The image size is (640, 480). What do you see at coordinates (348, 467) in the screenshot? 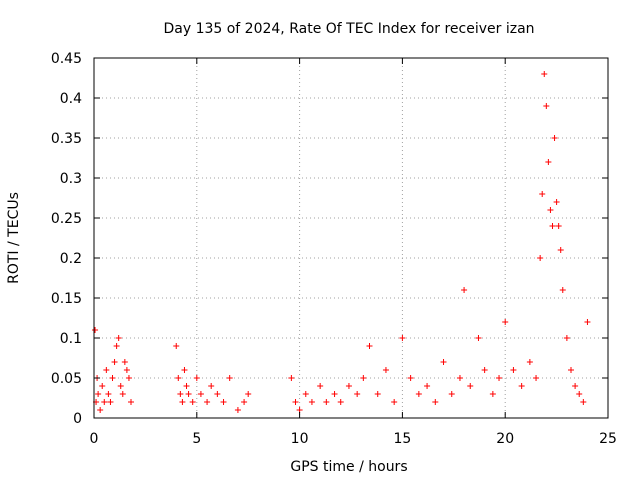
I see `x-axis-label: GPS time / hours` at bounding box center [348, 467].